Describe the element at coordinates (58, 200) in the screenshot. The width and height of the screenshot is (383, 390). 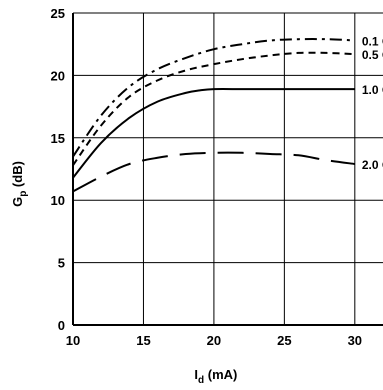
I see `y-tick-label: 10` at that location.